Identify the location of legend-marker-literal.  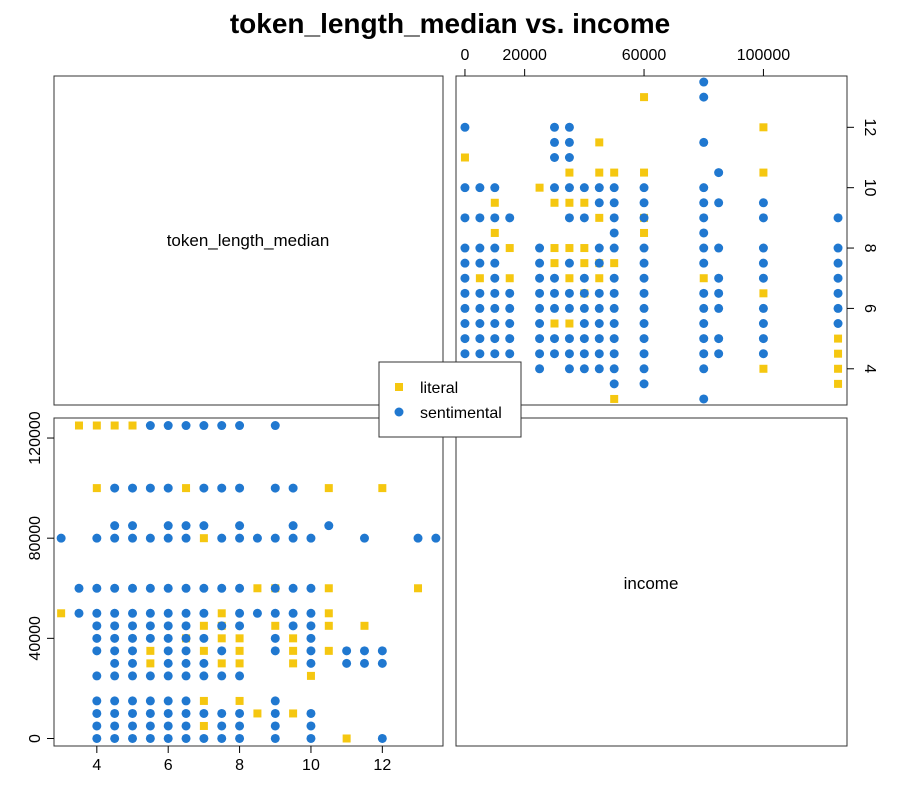
(399, 387).